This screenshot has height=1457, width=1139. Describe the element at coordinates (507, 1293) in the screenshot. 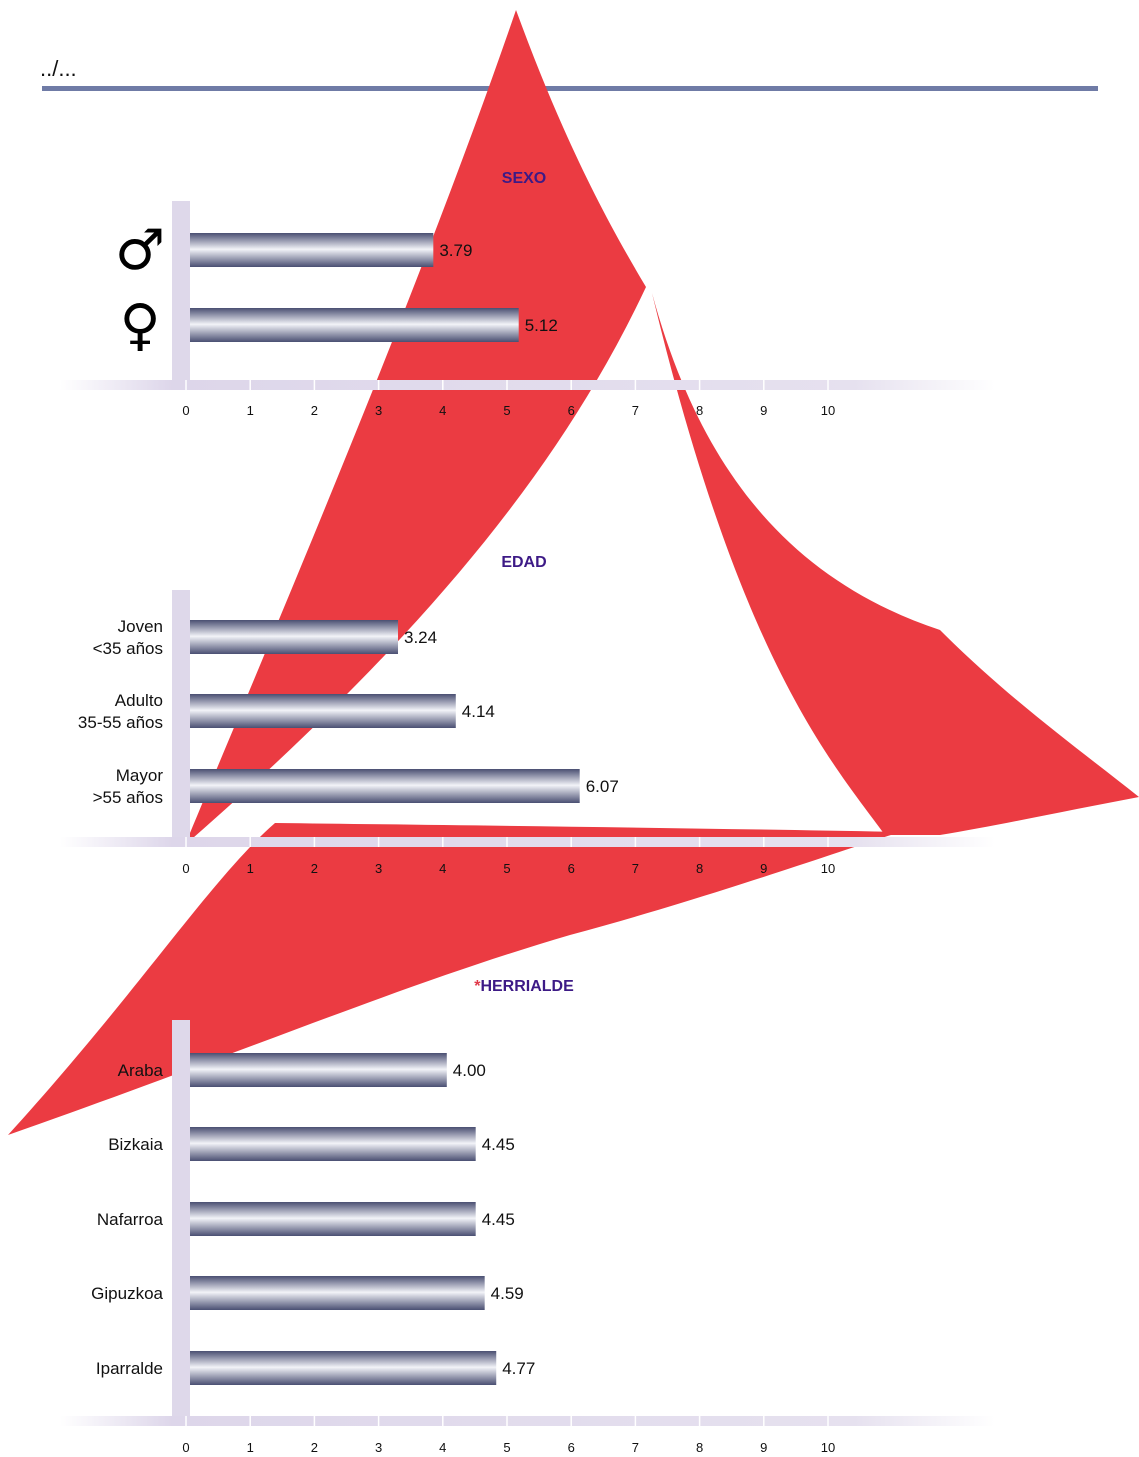

I see `bar-value-label: 4.59` at that location.